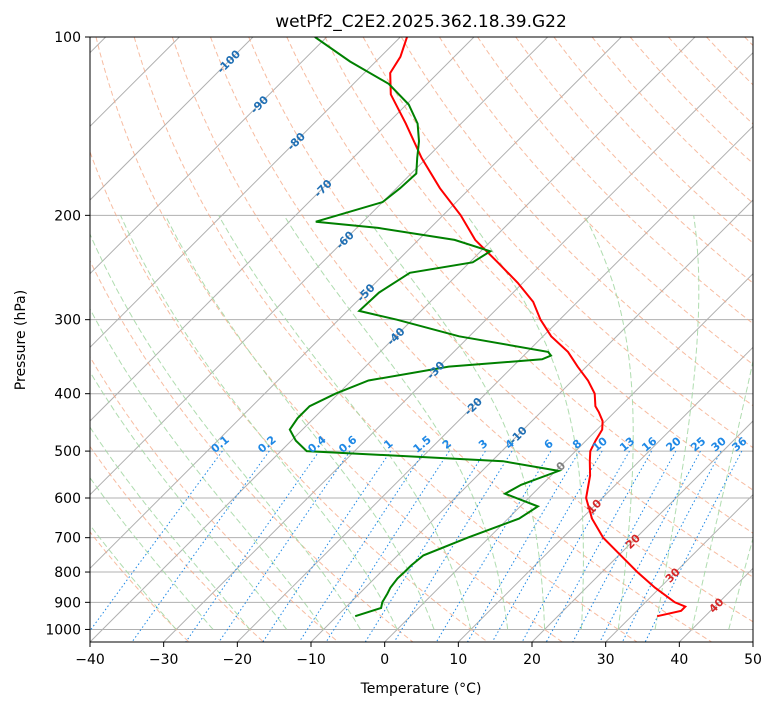 This screenshot has width=775, height=708. What do you see at coordinates (67, 452) in the screenshot?
I see `y-tick-label: 500` at bounding box center [67, 452].